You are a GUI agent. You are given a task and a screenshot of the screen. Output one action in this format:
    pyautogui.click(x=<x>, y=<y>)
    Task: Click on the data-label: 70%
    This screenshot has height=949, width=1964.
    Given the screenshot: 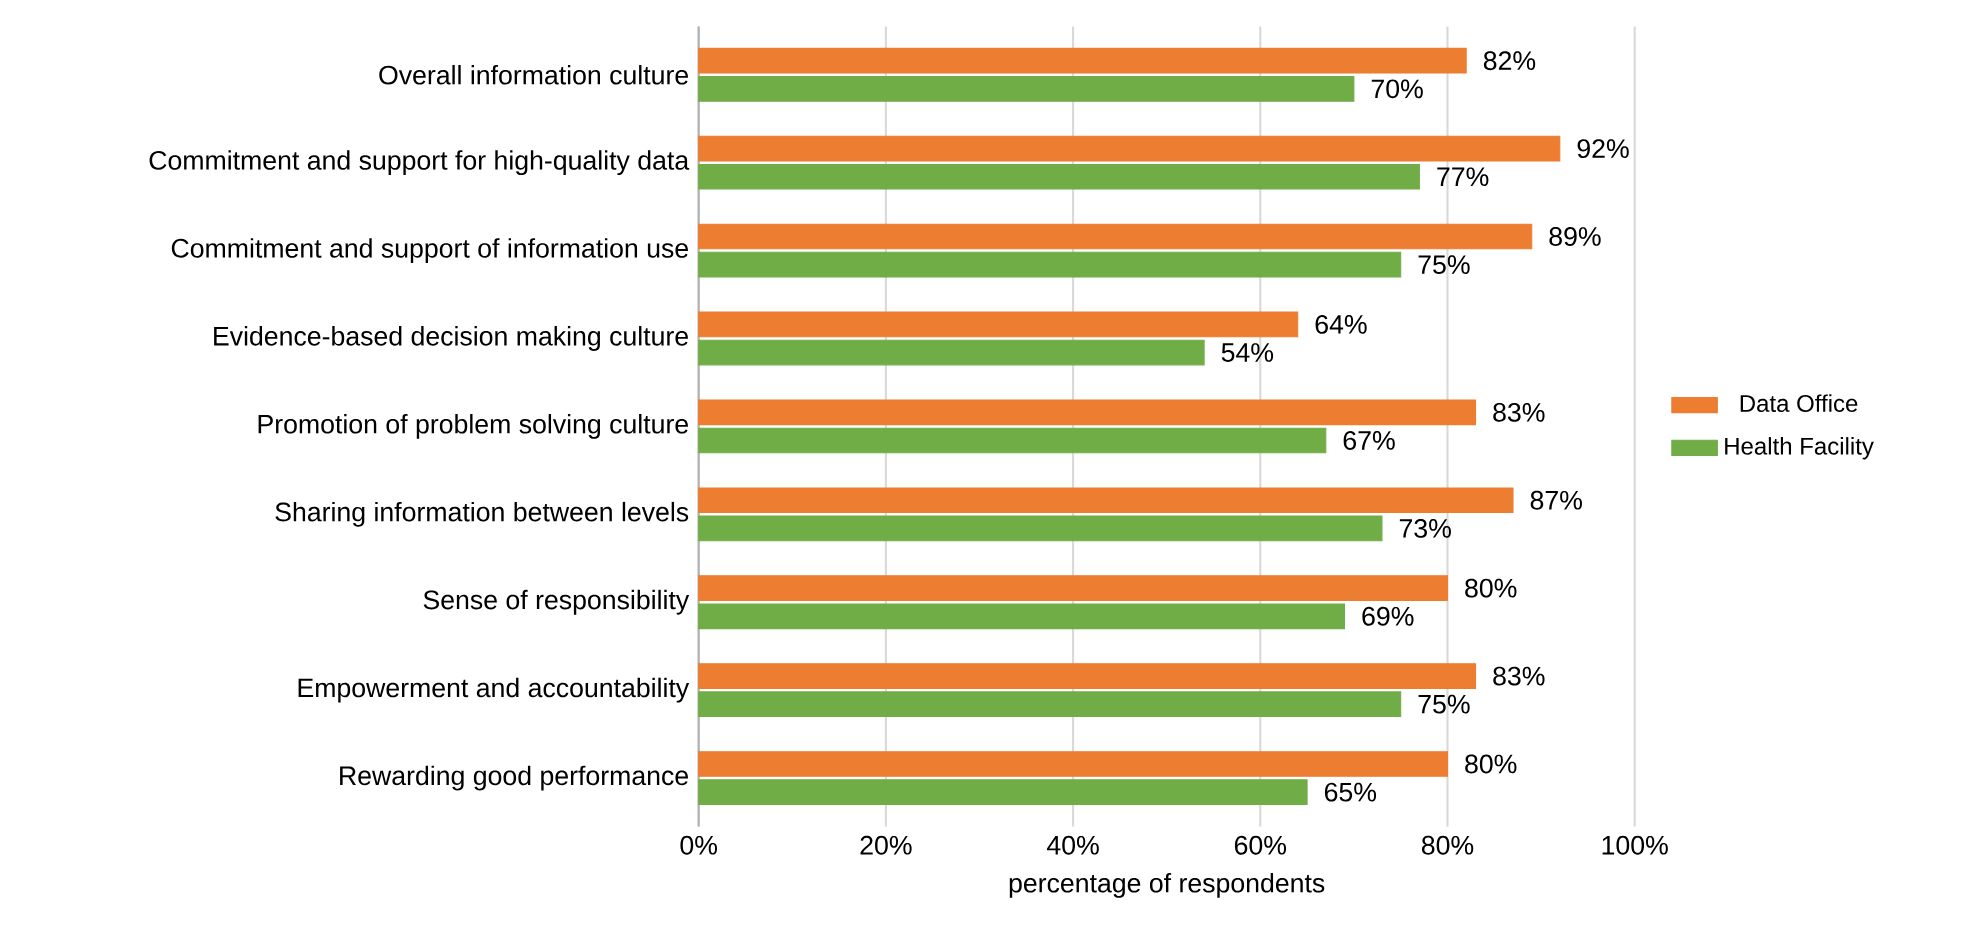 What is the action you would take?
    pyautogui.click(x=1397, y=89)
    